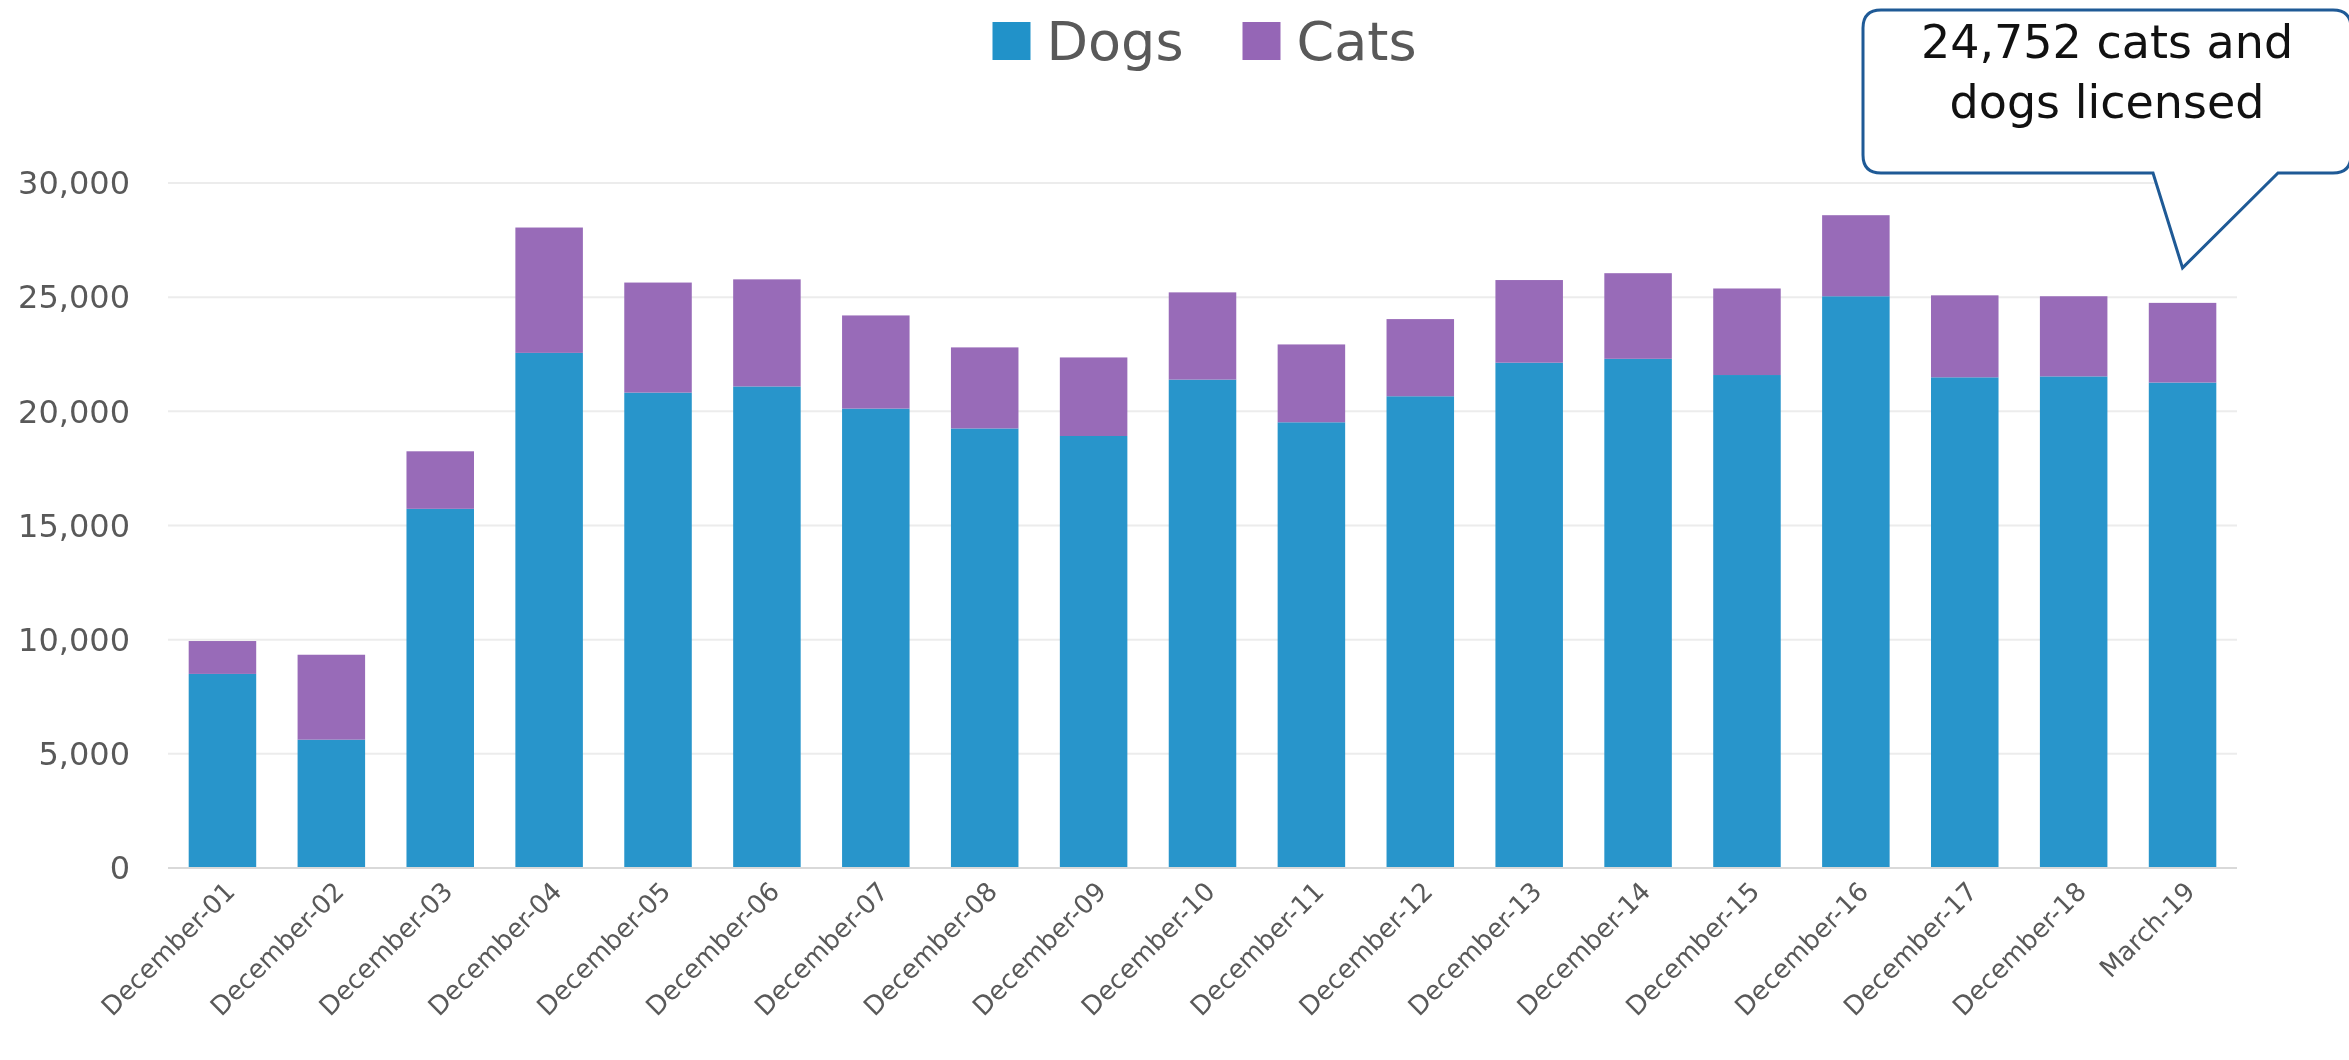 This screenshot has height=1060, width=2349. I want to click on y-tick-label: 25,000, so click(74, 297).